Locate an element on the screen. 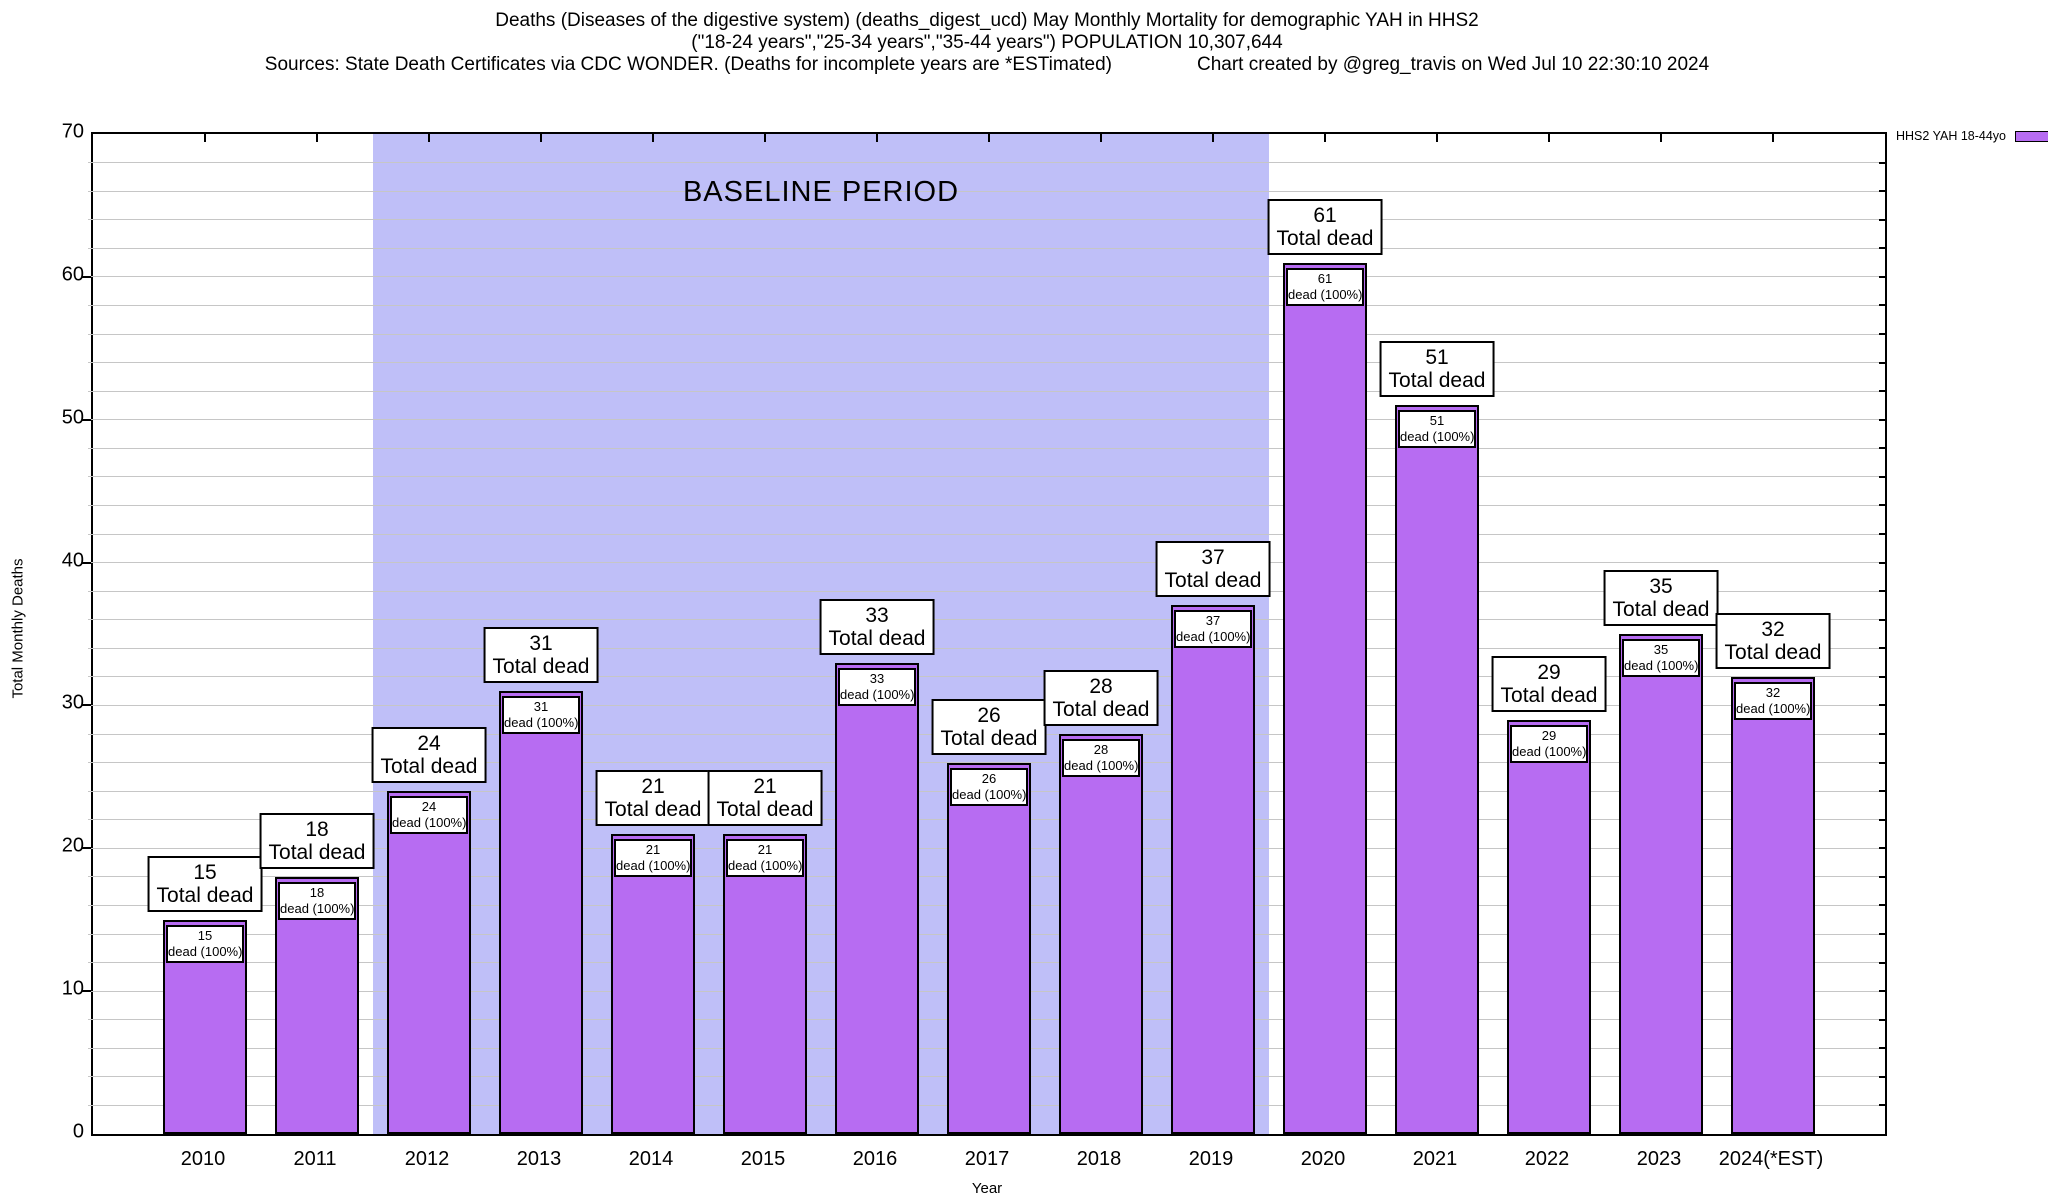  bar-total-value: 32 is located at coordinates (1773, 629).